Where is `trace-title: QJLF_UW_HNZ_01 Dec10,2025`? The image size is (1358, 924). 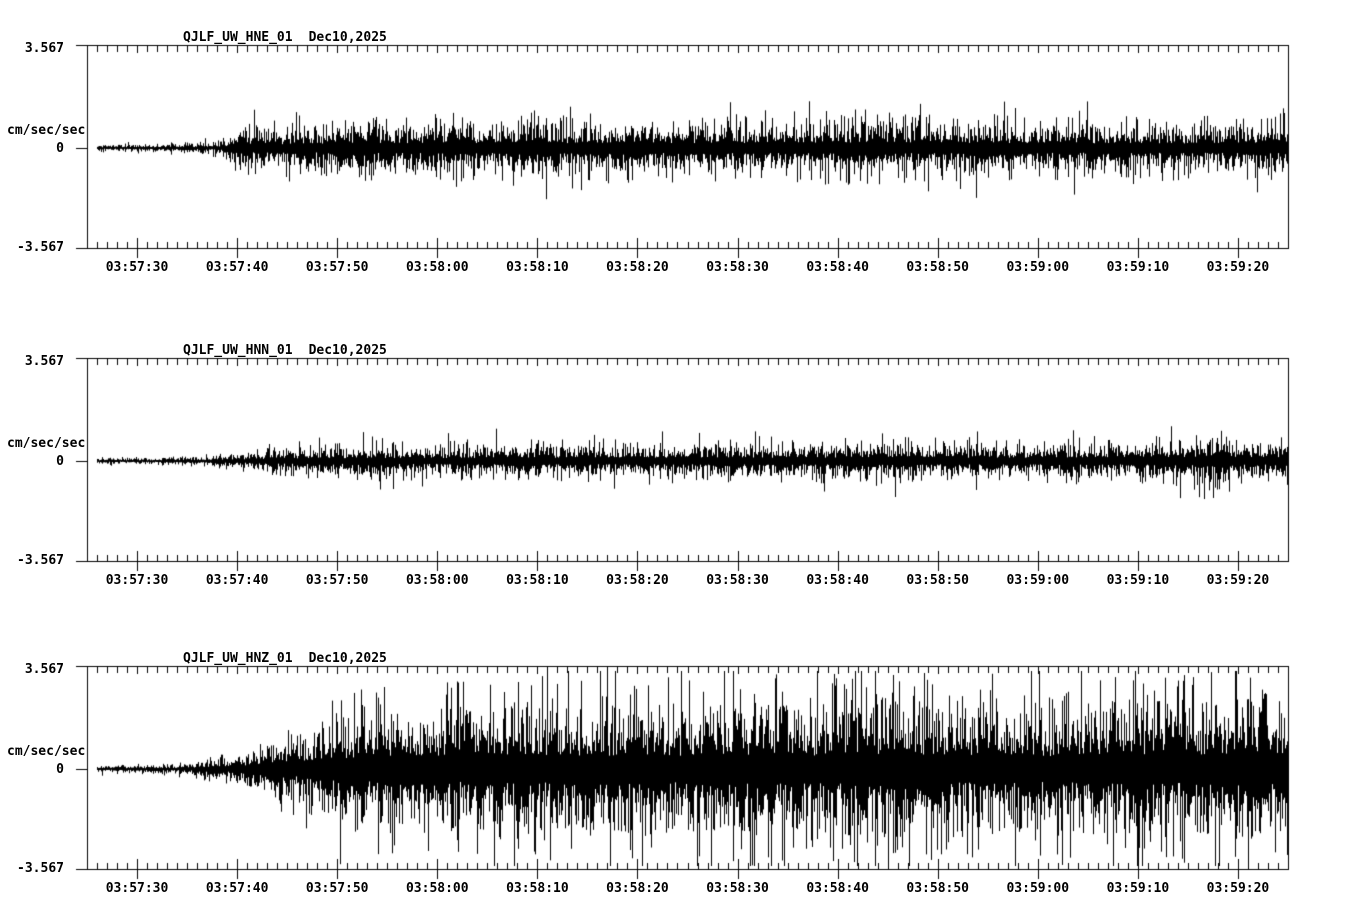 trace-title: QJLF_UW_HNZ_01 Dec10,2025 is located at coordinates (285, 658).